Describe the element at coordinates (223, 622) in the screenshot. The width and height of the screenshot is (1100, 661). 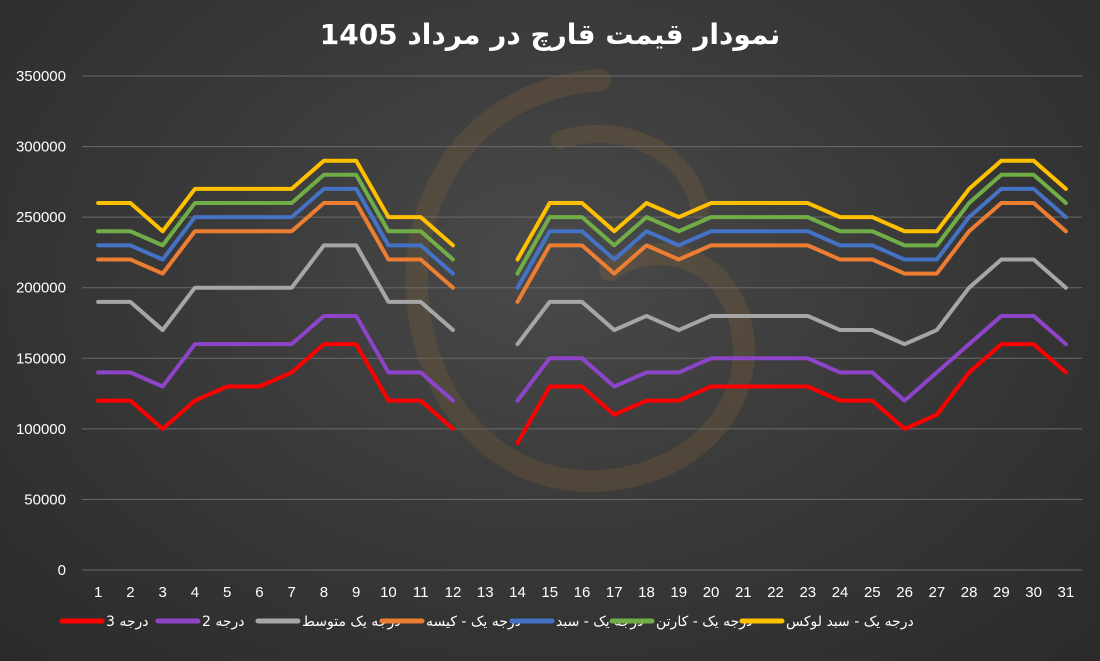
I see `legend-label-1: درجه 2` at that location.